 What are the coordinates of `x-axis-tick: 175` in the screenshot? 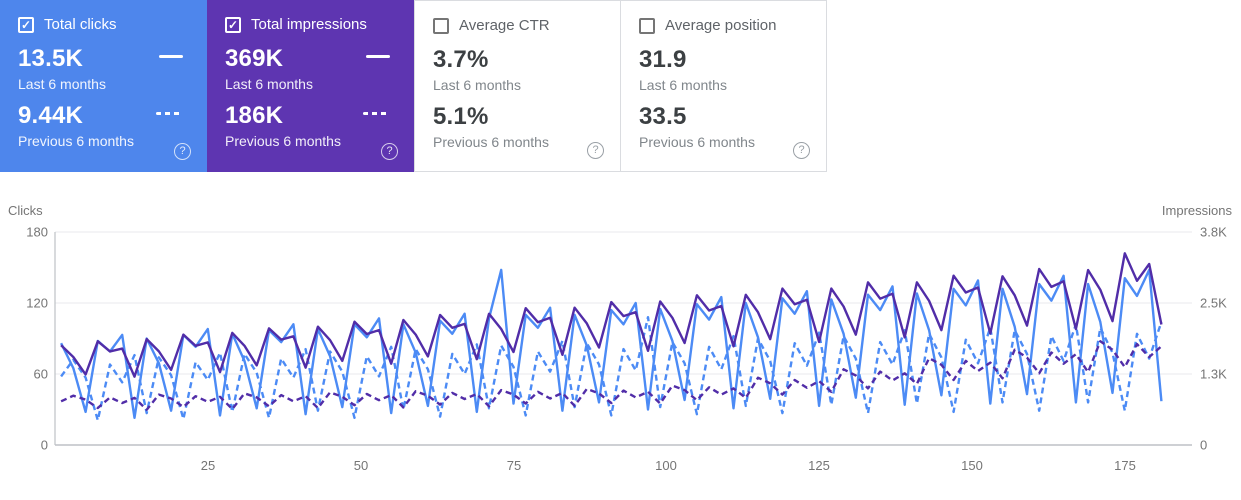 It's located at (1125, 465).